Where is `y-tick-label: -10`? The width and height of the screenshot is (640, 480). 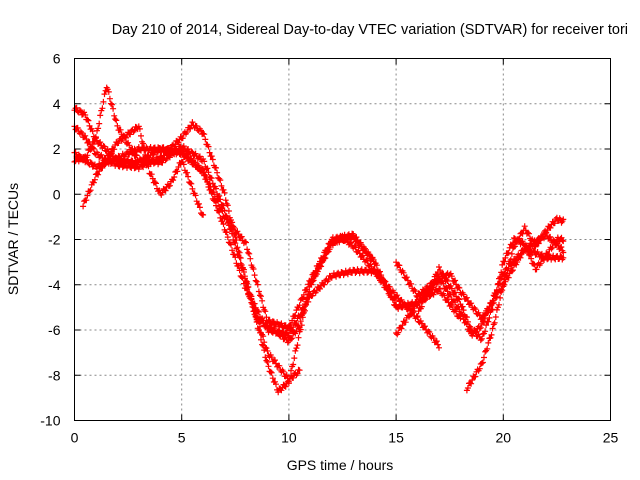 y-tick-label: -10 is located at coordinates (50, 421).